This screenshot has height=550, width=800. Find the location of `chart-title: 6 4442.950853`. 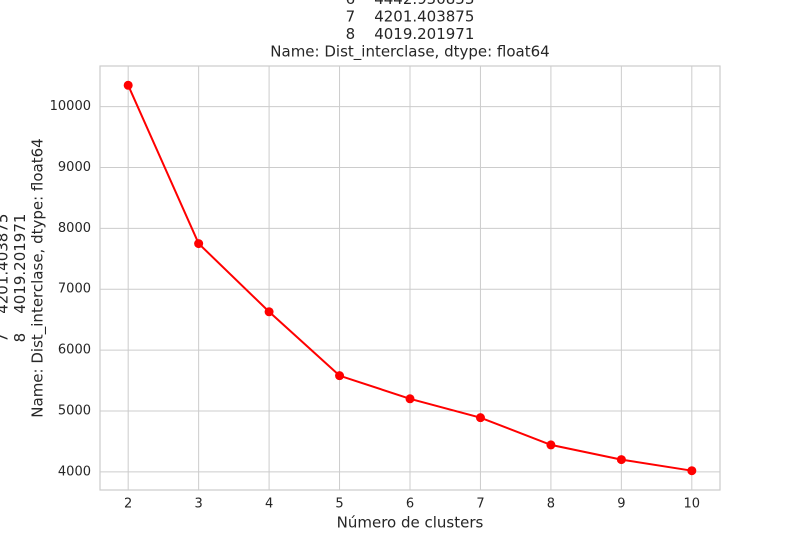

chart-title: 6 4442.950853 is located at coordinates (410, 4).